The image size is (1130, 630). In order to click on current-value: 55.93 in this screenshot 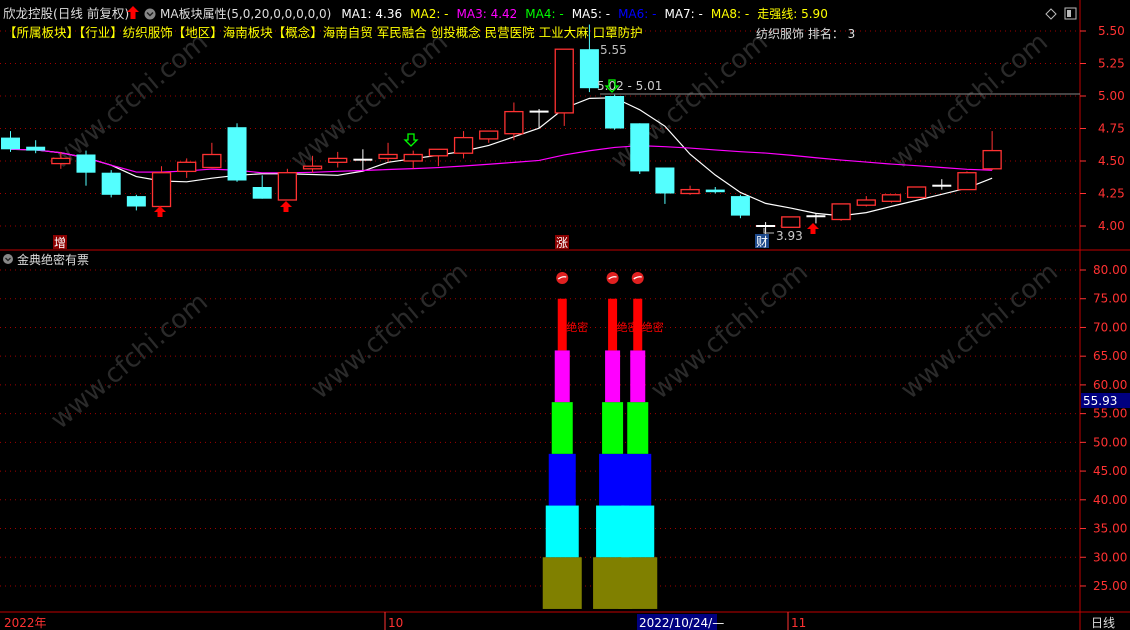, I will do `click(1100, 401)`.